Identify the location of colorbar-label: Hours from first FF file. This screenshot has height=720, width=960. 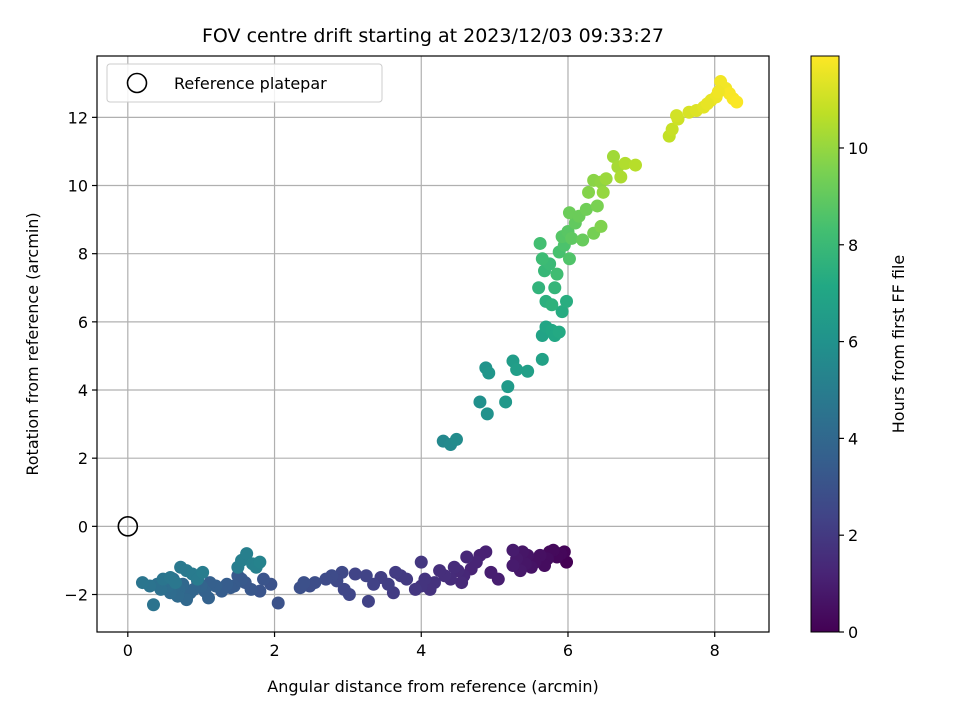
(898, 344).